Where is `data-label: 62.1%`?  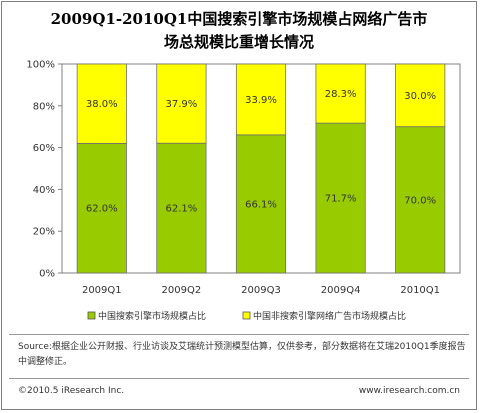 data-label: 62.1% is located at coordinates (182, 209).